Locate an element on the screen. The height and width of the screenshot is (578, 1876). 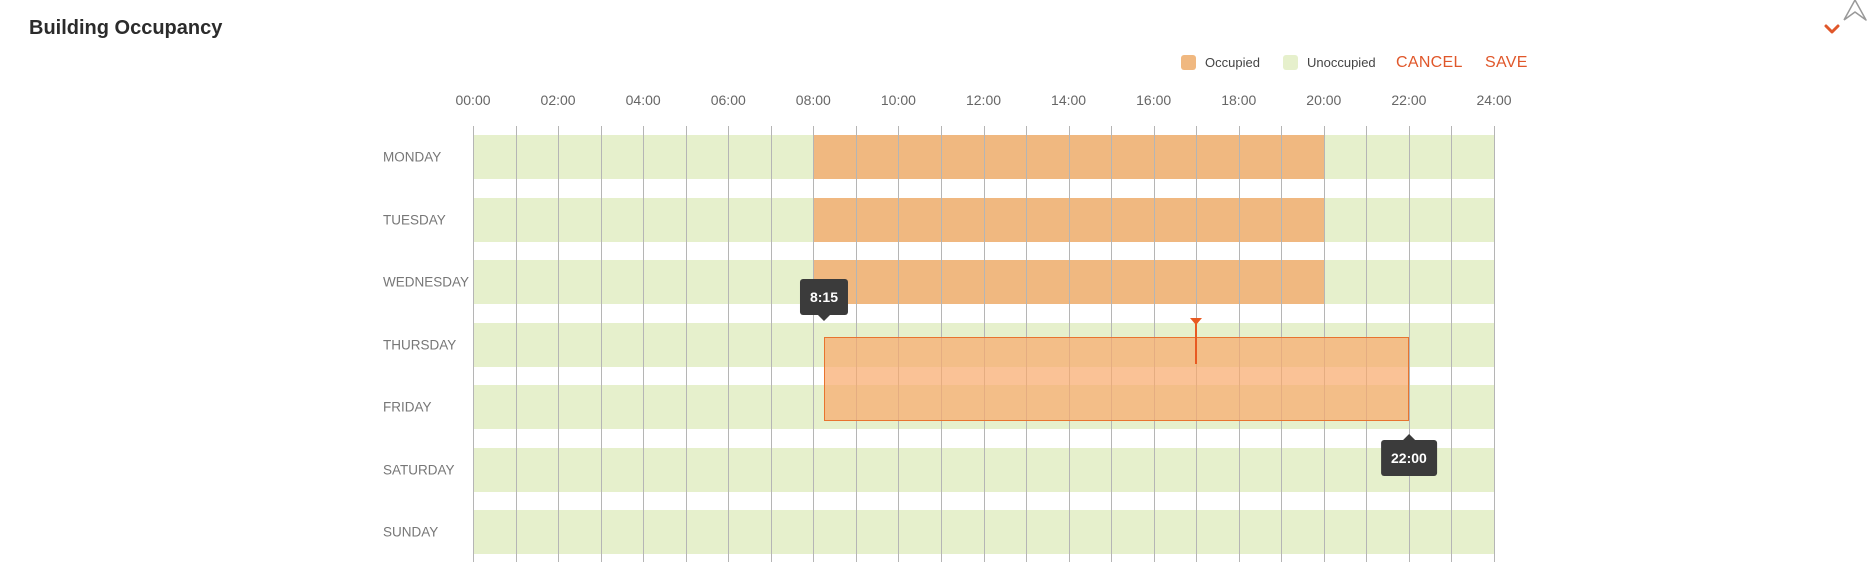
day-label: MONDAY is located at coordinates (412, 157).